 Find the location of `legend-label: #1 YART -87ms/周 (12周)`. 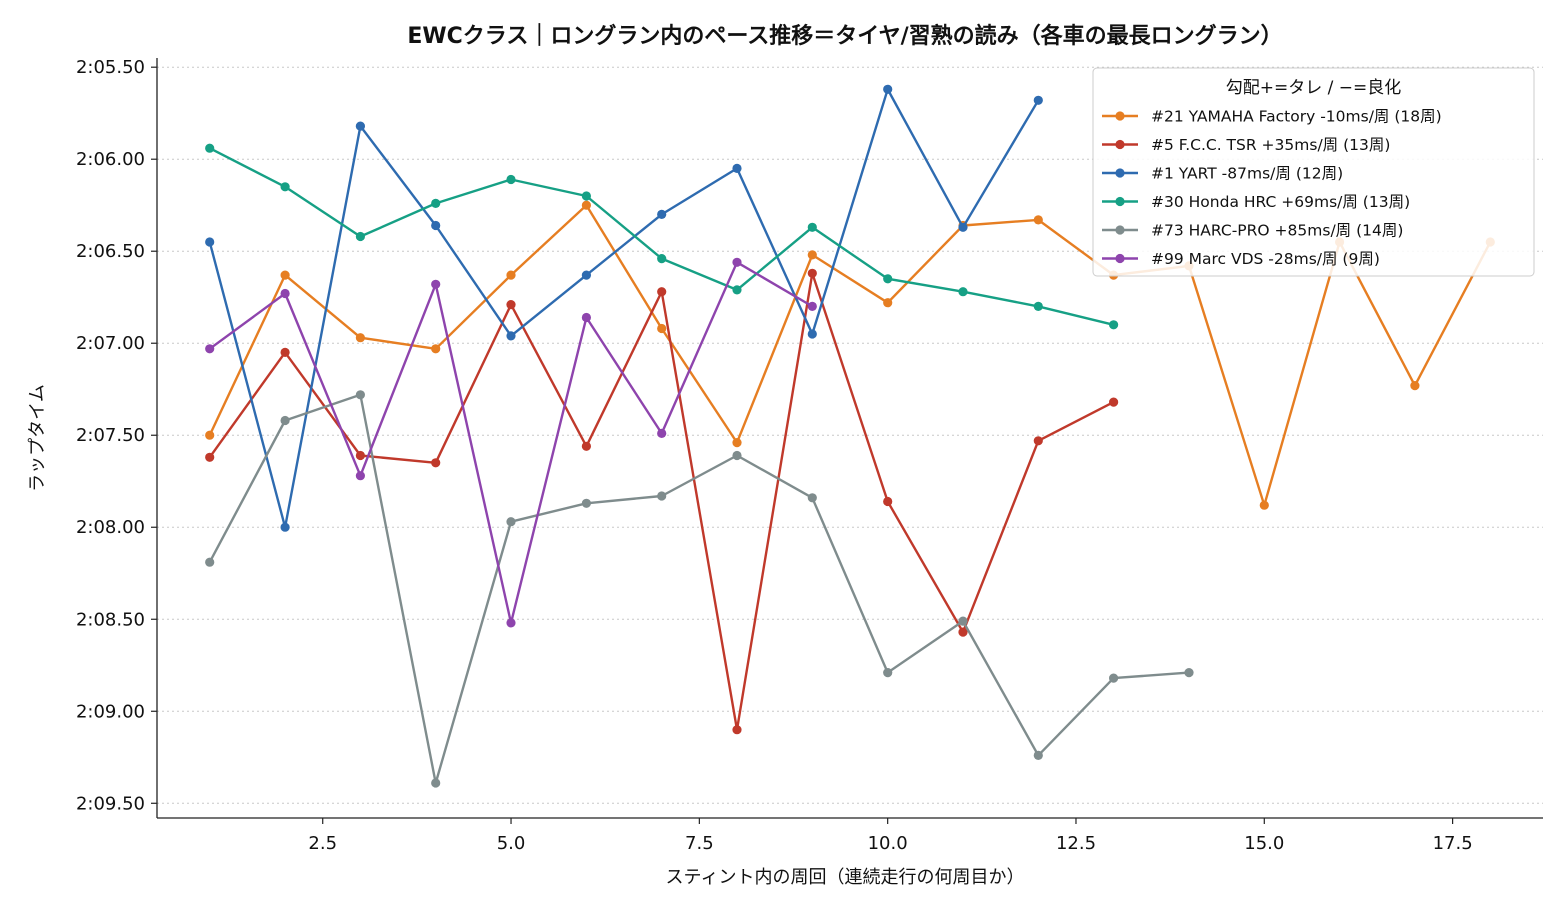

legend-label: #1 YART -87ms/周 (12周) is located at coordinates (1247, 174).